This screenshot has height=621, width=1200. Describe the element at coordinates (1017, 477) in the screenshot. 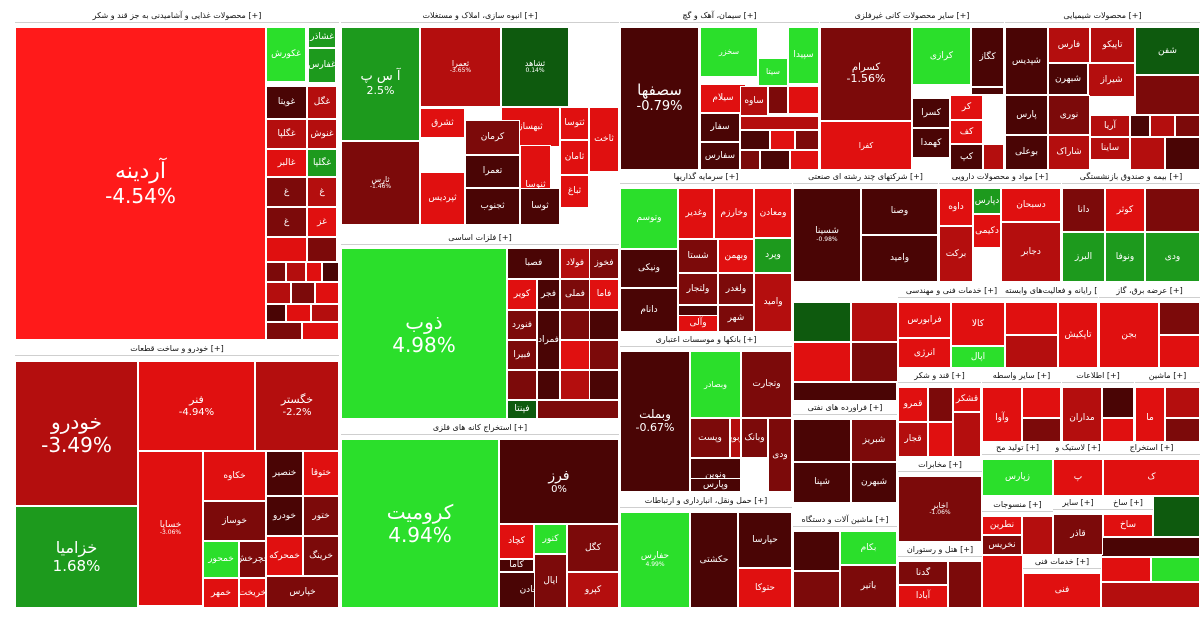

I see `stock-tile: زپارس` at that location.